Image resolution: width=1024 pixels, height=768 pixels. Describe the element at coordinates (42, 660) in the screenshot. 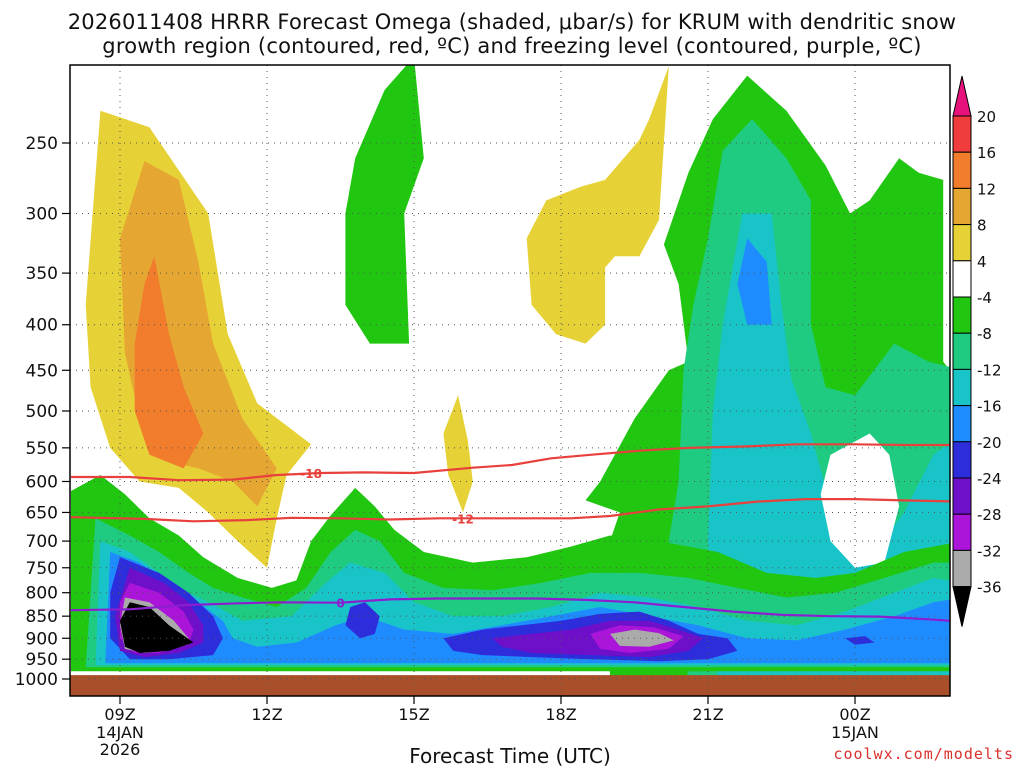

I see `y-tick-label-950: 950` at that location.